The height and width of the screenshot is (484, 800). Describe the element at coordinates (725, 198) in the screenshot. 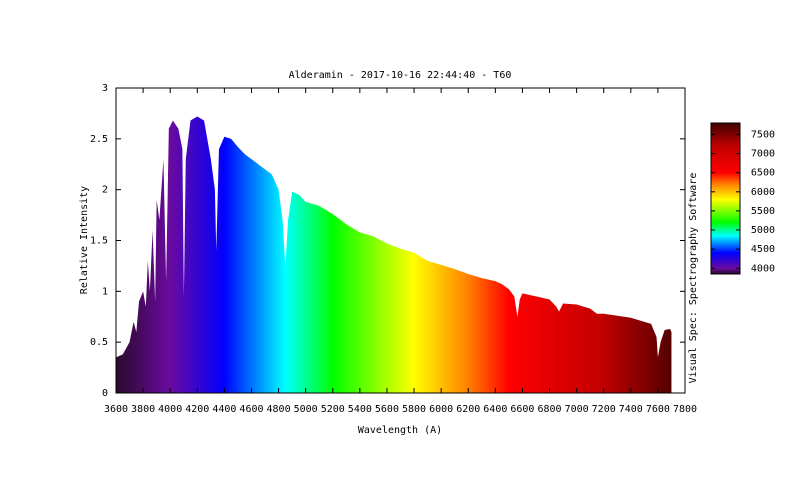

I see `colorbar` at that location.